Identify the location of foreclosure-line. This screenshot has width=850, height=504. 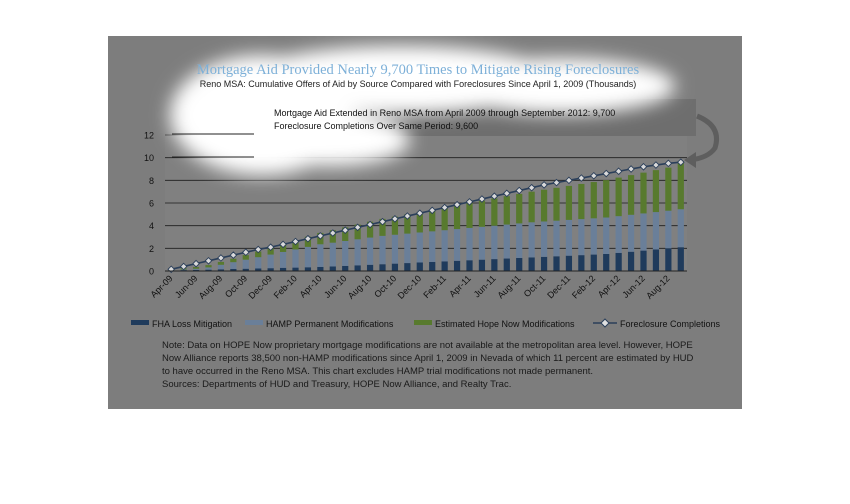
(426, 216).